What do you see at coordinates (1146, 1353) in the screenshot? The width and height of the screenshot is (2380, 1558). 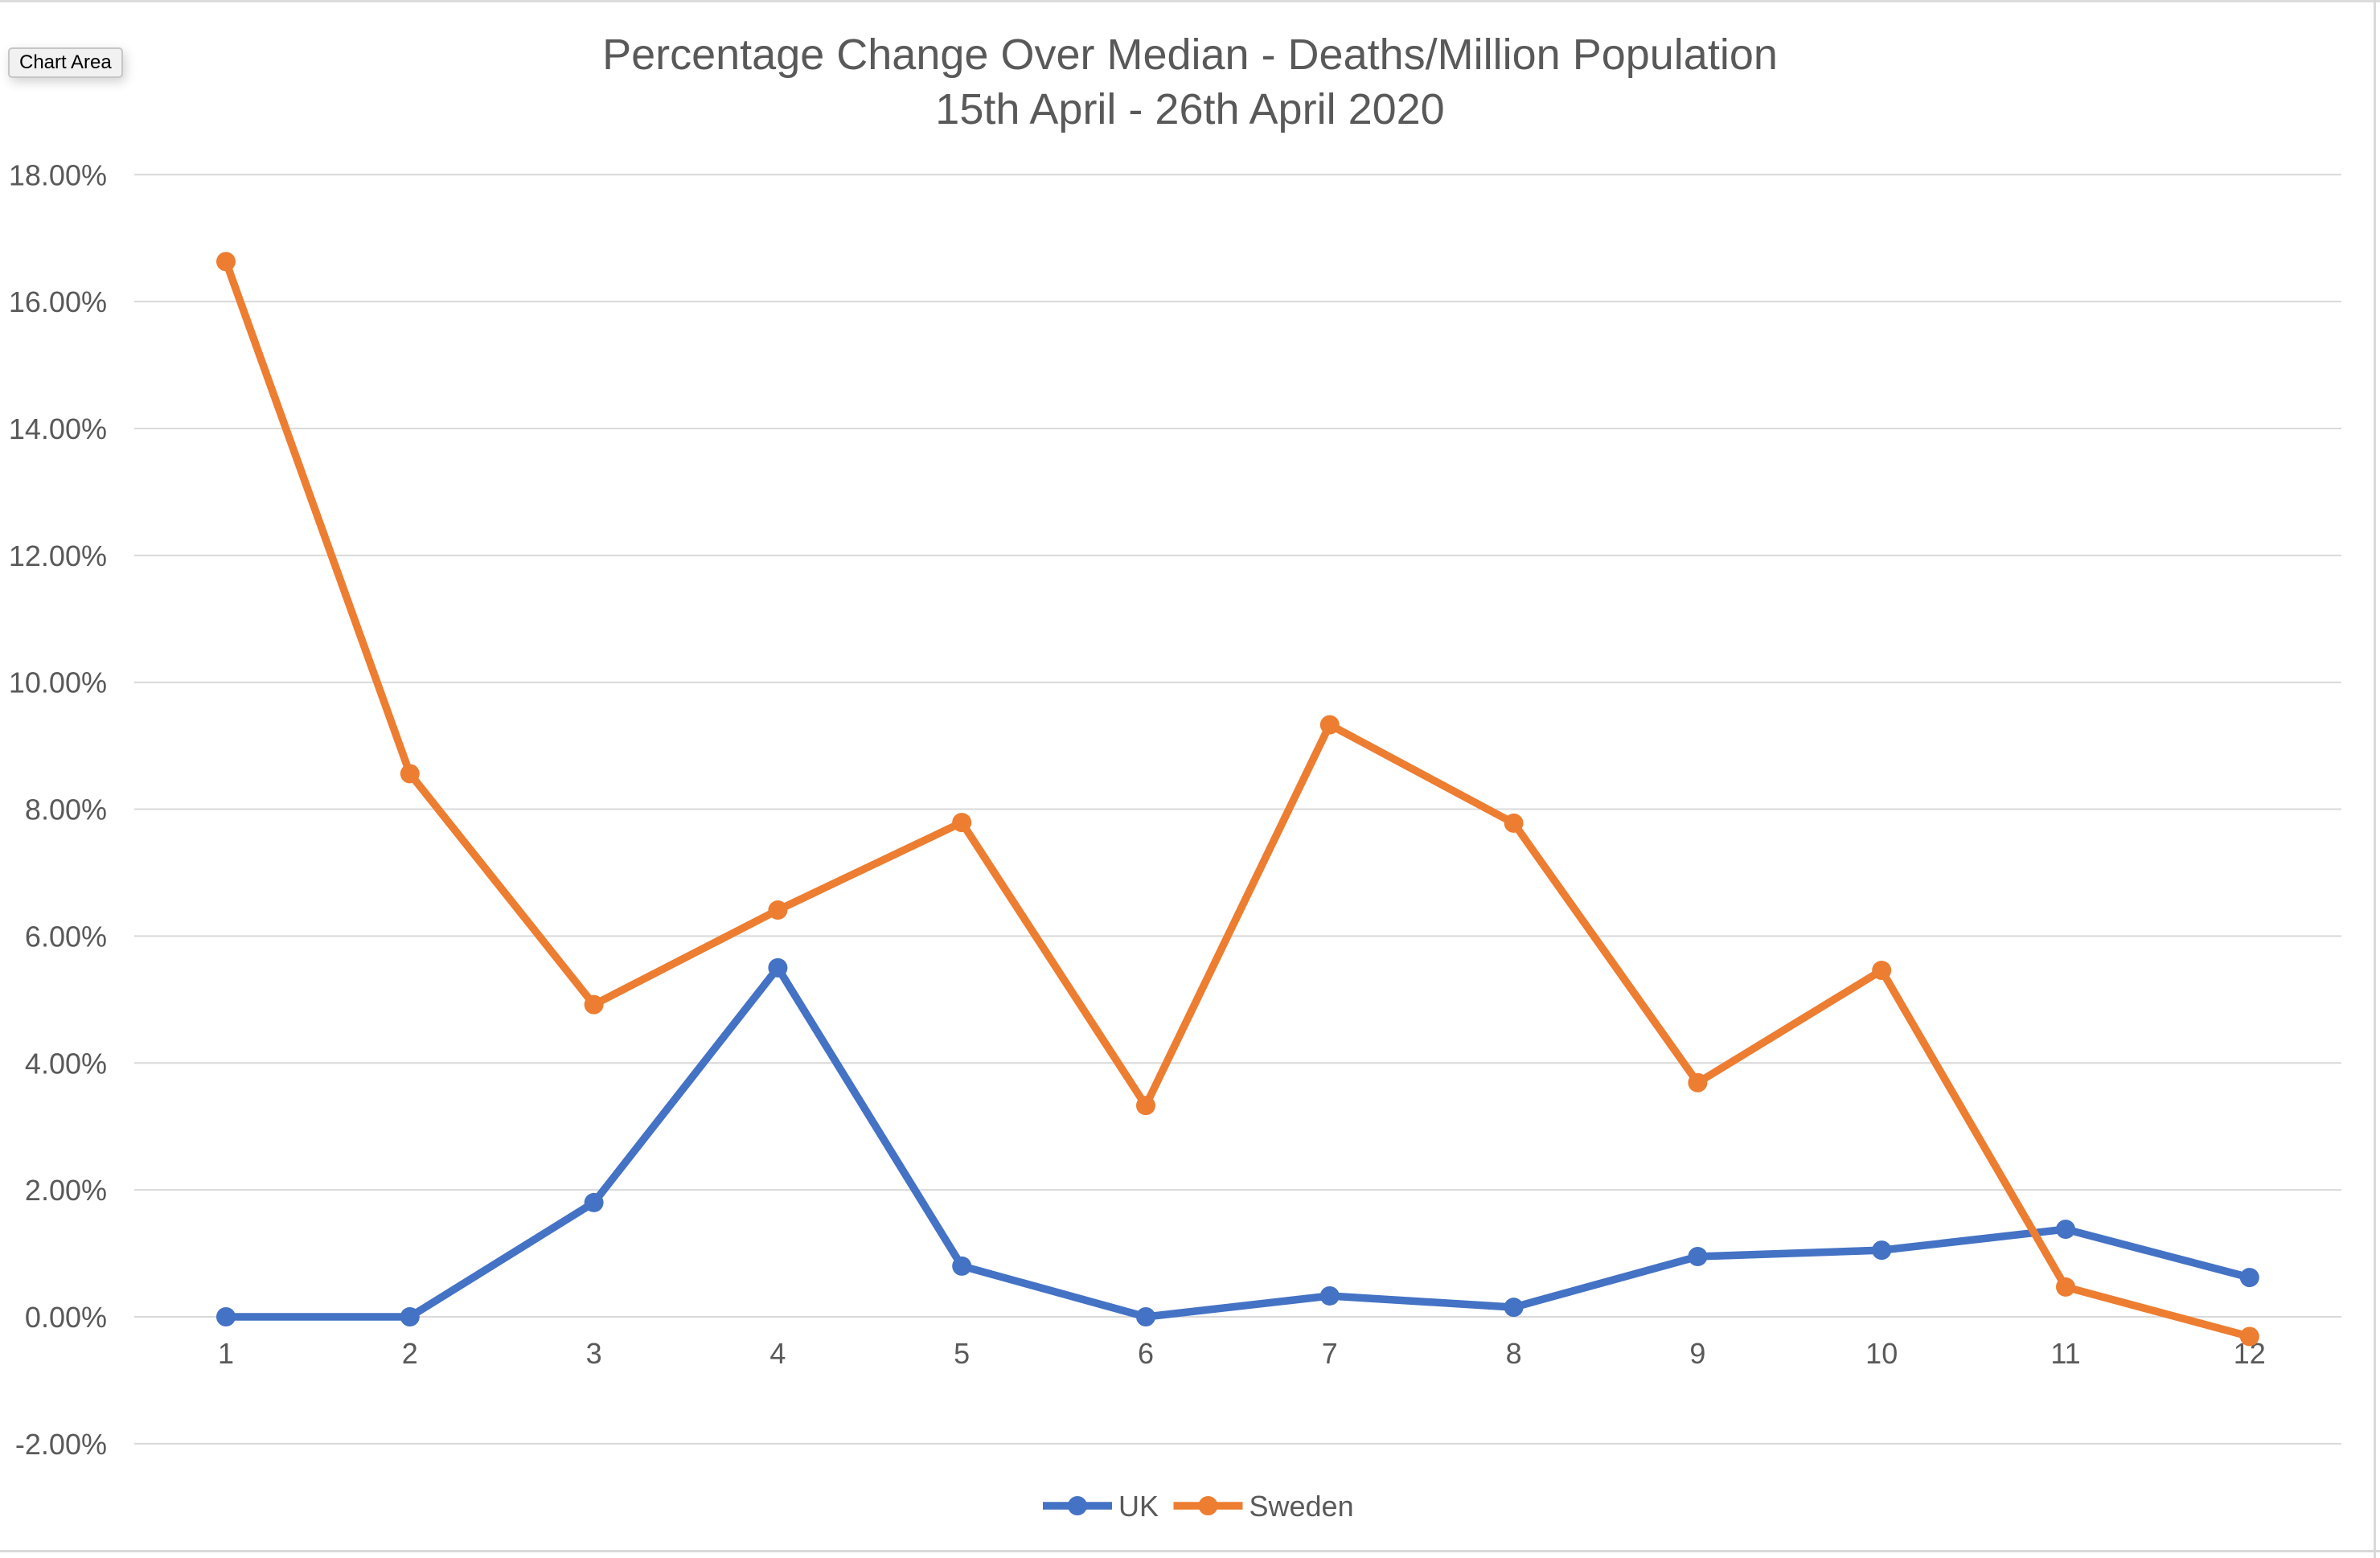 I see `x-tick-label-6: 6` at bounding box center [1146, 1353].